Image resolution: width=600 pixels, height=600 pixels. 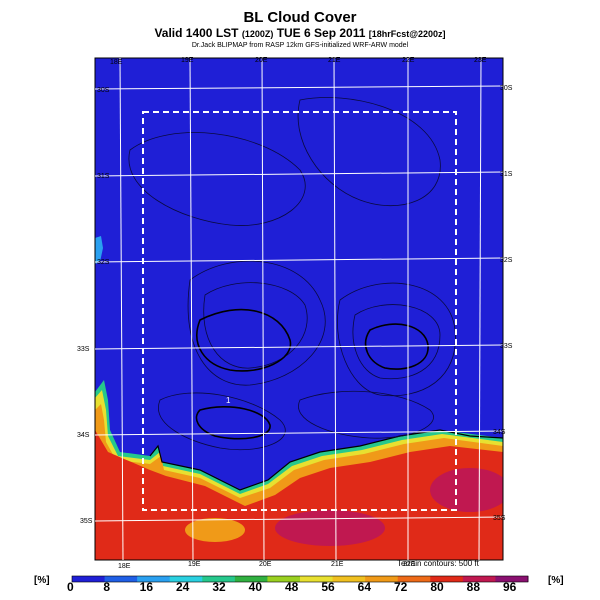 I want to click on utc-time: (1200Z), so click(x=257, y=34).